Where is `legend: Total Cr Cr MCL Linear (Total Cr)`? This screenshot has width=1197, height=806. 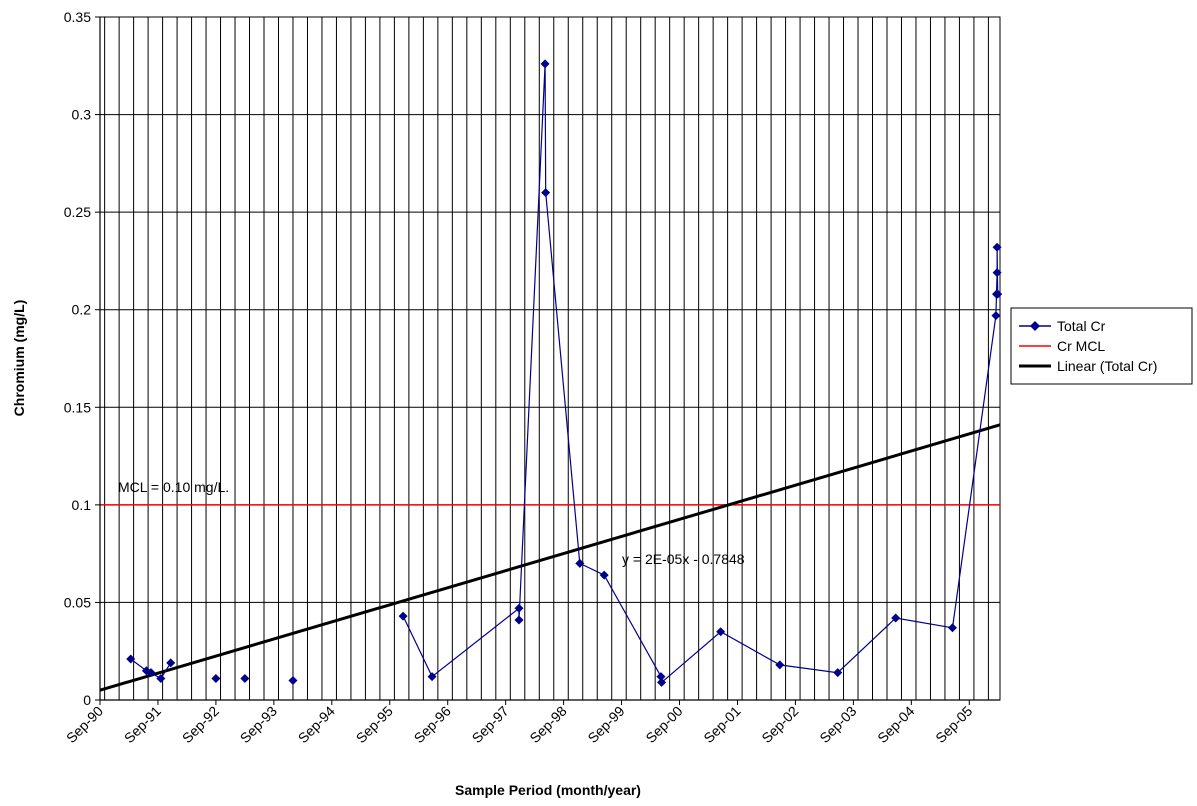 legend: Total Cr Cr MCL Linear (Total Cr) is located at coordinates (1101, 346).